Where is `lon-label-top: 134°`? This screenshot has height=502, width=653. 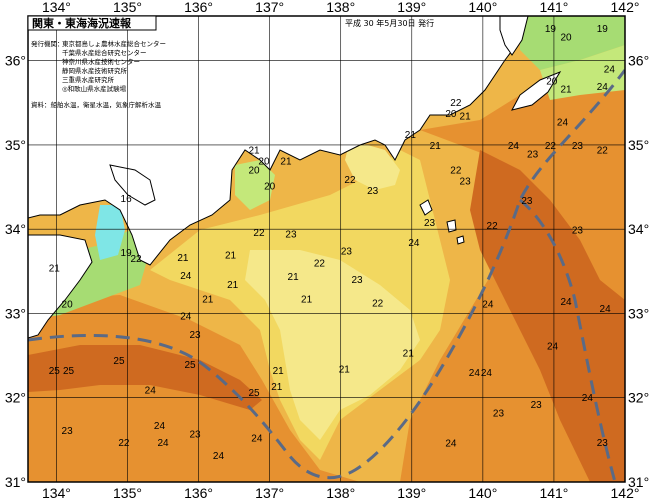
lon-label-top: 134° is located at coordinates (56, 7).